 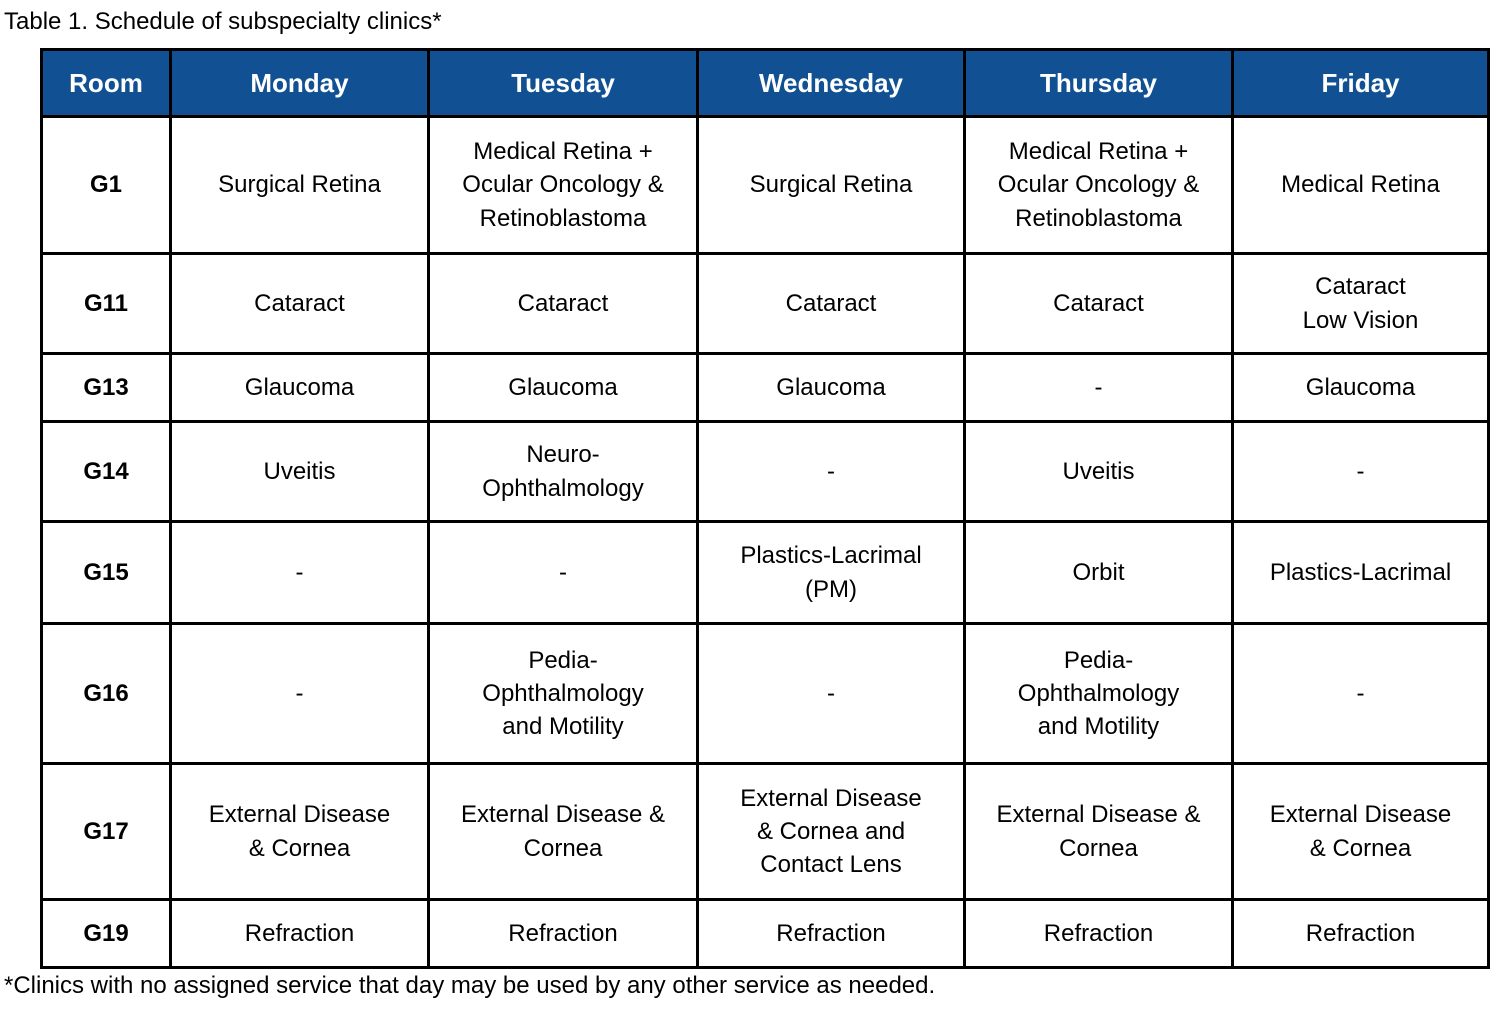 I want to click on schedule-cell: Plastics-Lacrimal (PM), so click(x=831, y=572).